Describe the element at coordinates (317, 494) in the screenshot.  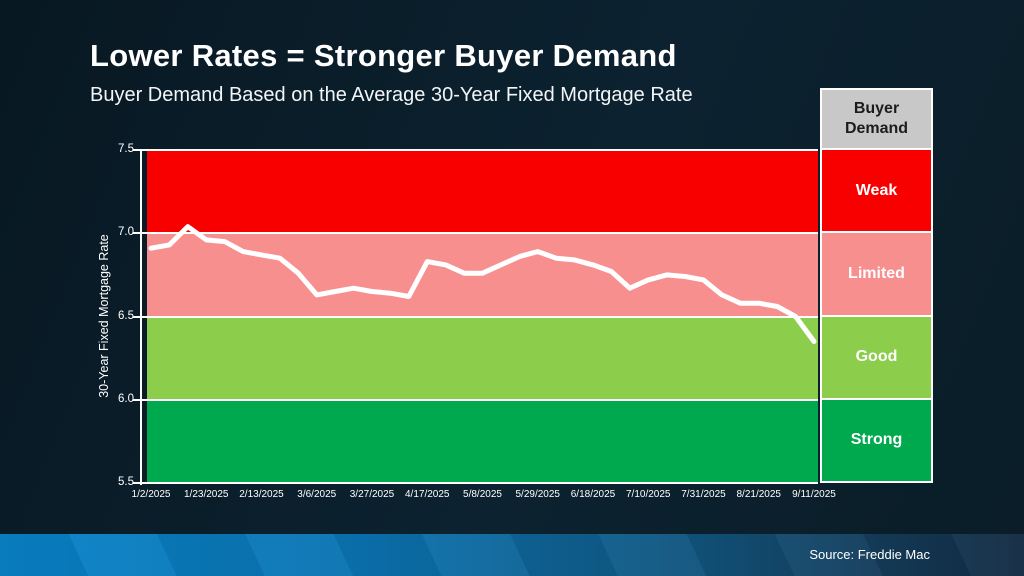
I see `x-tick-label-3/6/2025: 3/6/2025` at that location.